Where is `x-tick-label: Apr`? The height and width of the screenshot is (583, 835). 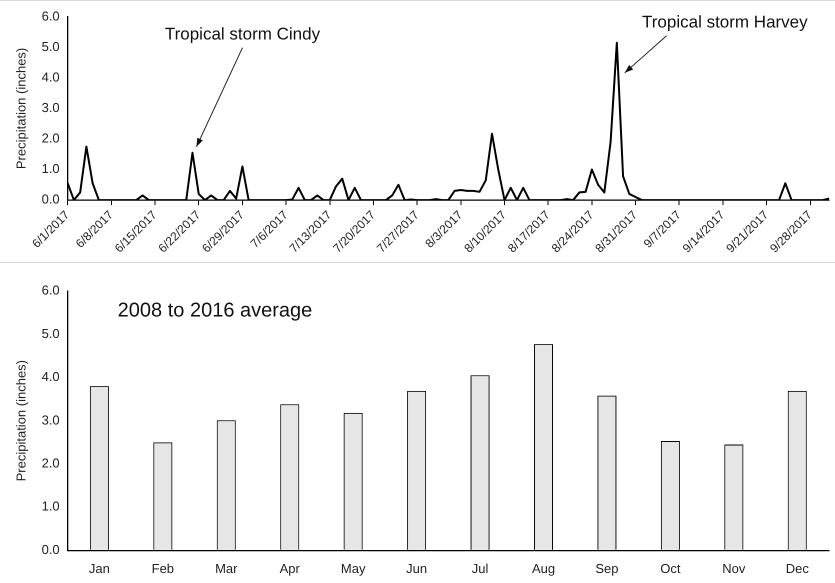
x-tick-label: Apr is located at coordinates (290, 568).